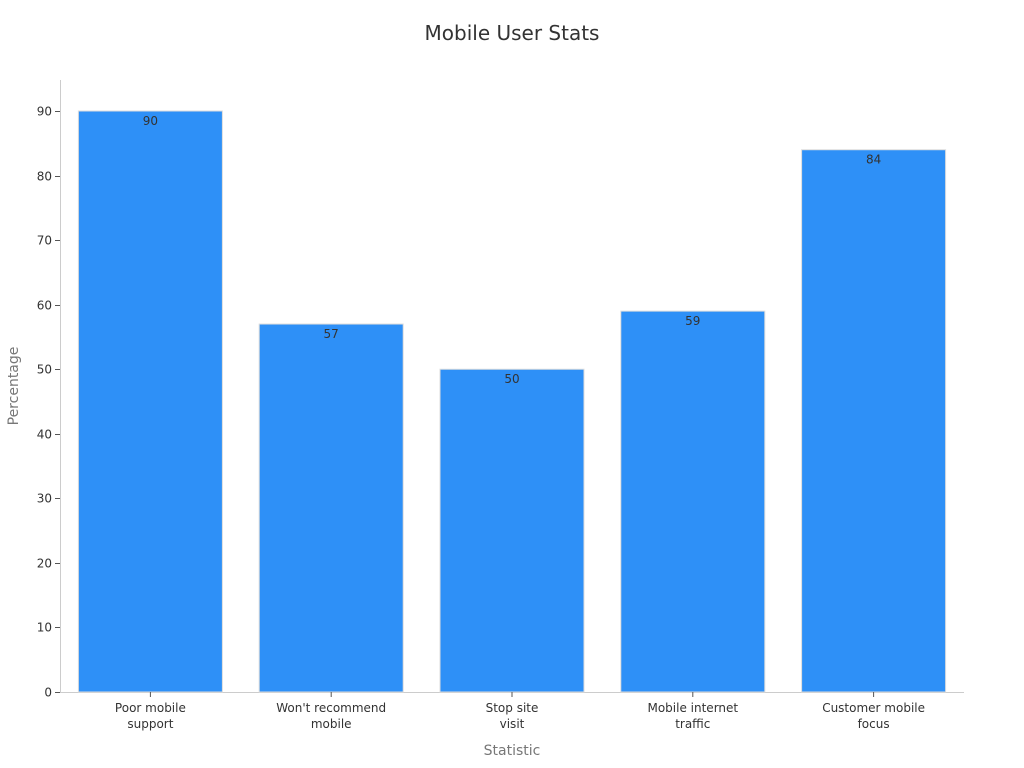  I want to click on bar-value-label: 90, so click(150, 121).